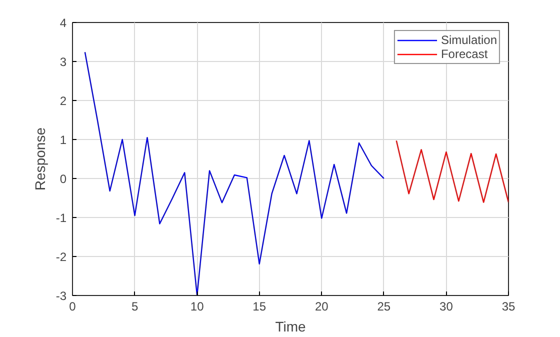  Describe the element at coordinates (63, 179) in the screenshot. I see `y-tick-label: 0` at that location.